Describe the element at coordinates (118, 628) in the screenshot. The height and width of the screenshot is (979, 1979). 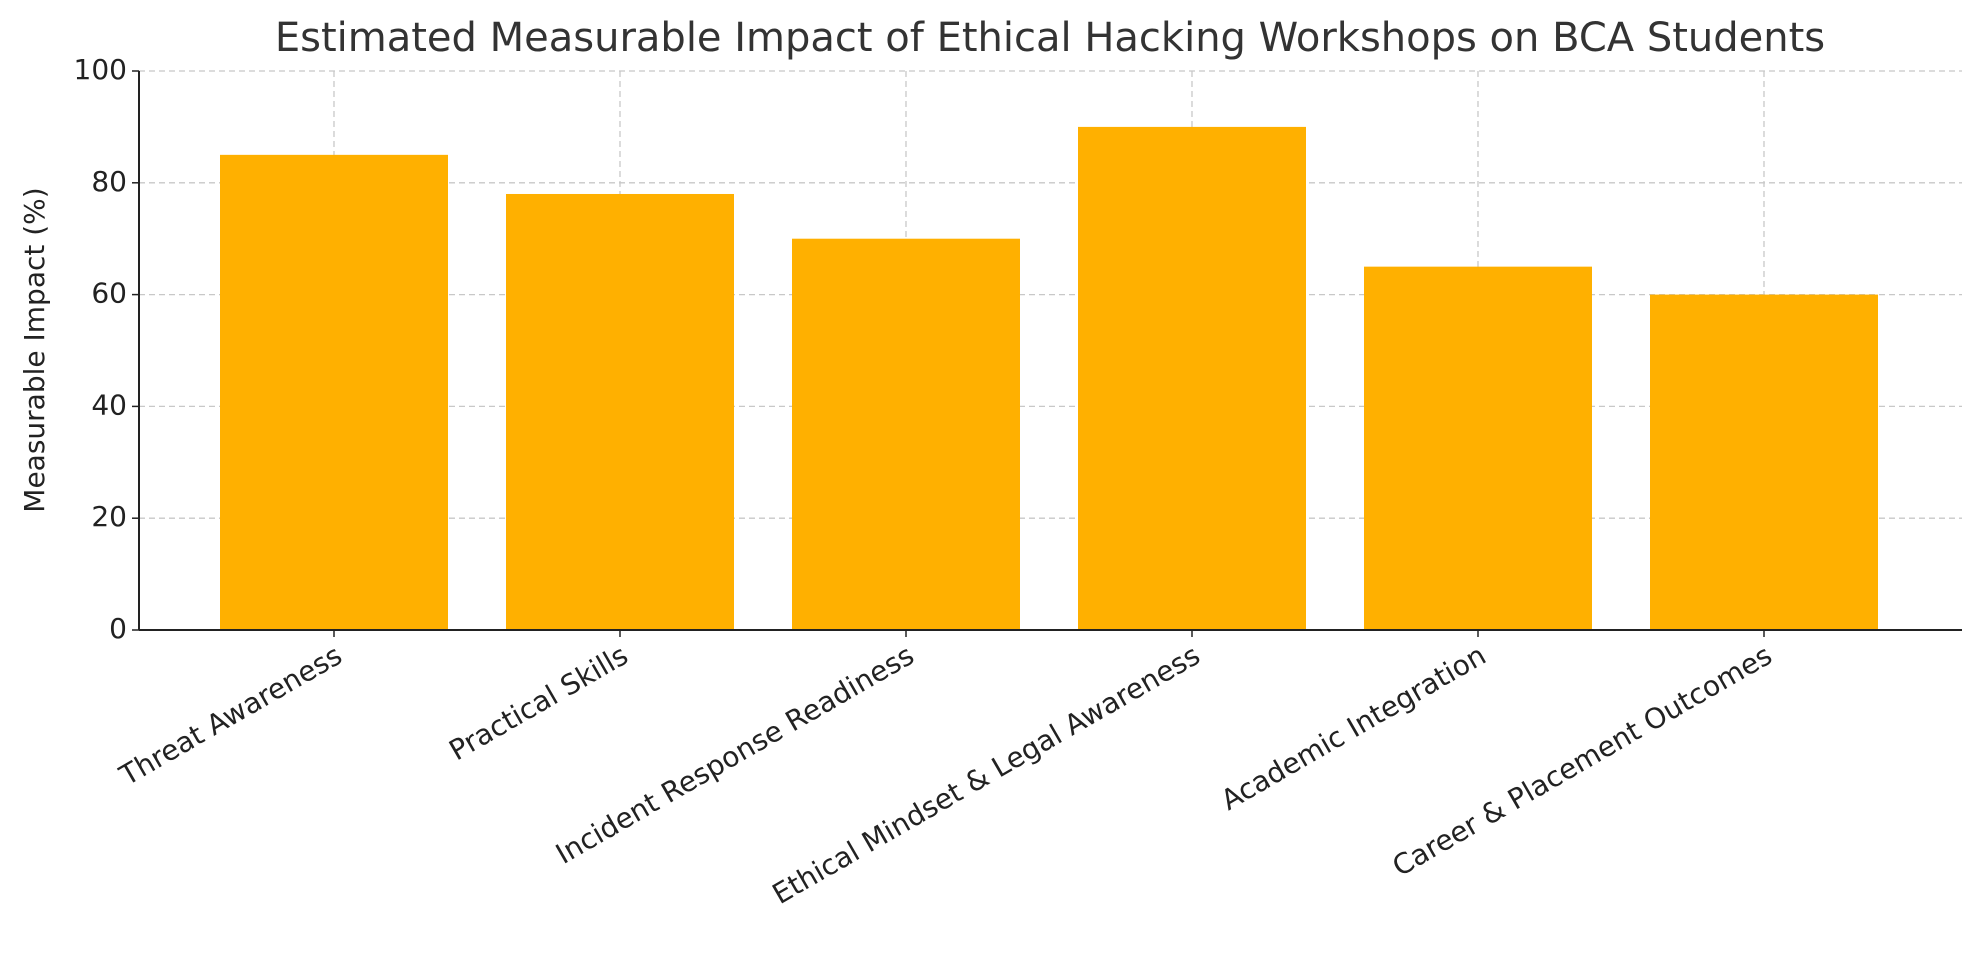
I see `y-tick-label: 0` at that location.